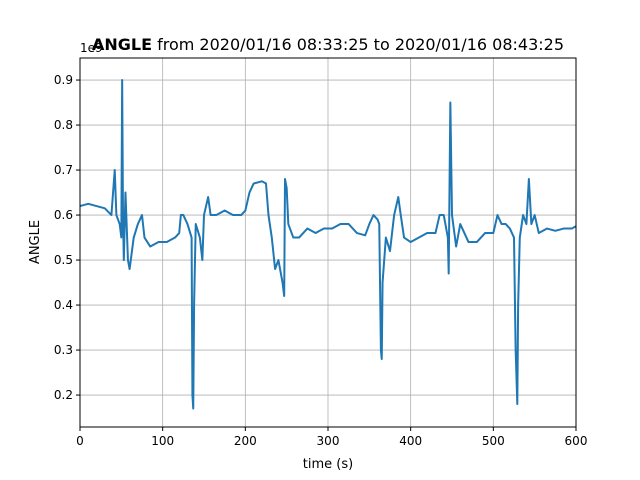 Image resolution: width=640 pixels, height=480 pixels. Describe the element at coordinates (63, 260) in the screenshot. I see `y-tick-label: 0.5` at that location.